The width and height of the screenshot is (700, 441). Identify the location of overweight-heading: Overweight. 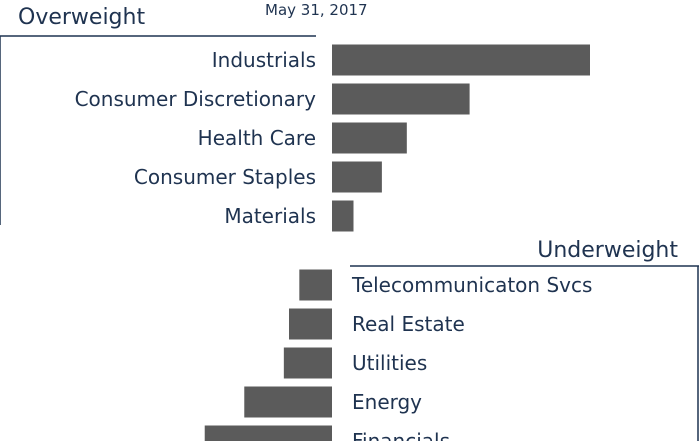
(81, 17).